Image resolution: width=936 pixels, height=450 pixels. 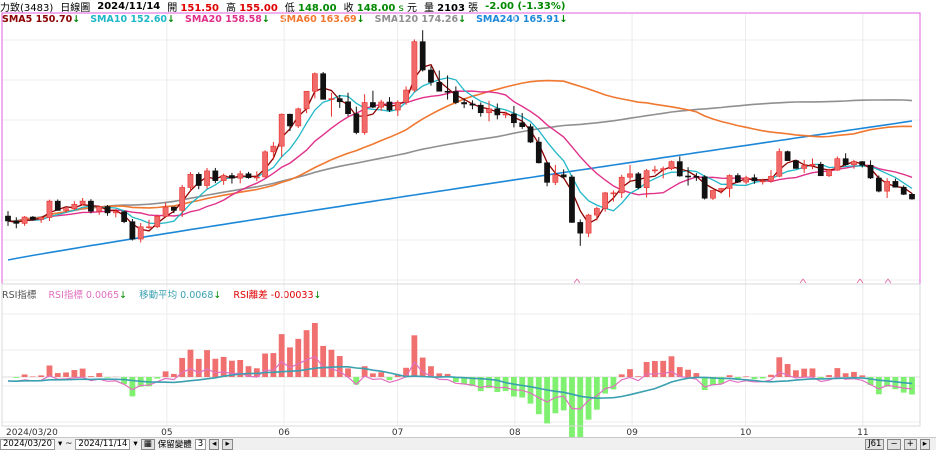 What do you see at coordinates (746, 432) in the screenshot?
I see `x-tick-label: 10` at bounding box center [746, 432].